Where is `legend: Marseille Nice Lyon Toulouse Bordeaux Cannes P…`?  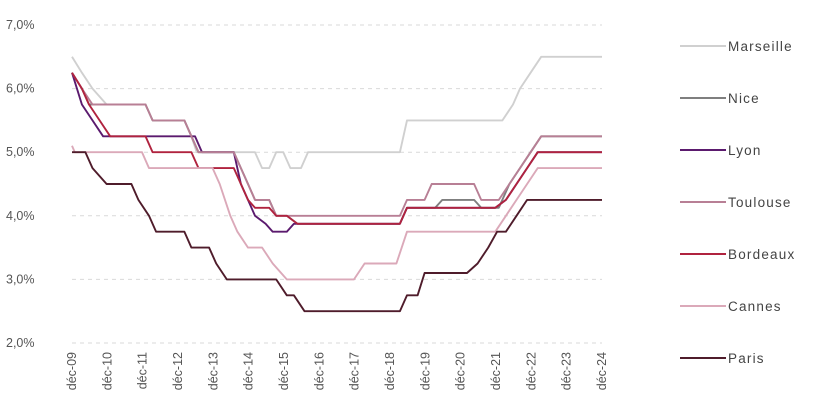 legend: Marseille Nice Lyon Toulouse Bordeaux Cannes P… is located at coordinates (737, 202).